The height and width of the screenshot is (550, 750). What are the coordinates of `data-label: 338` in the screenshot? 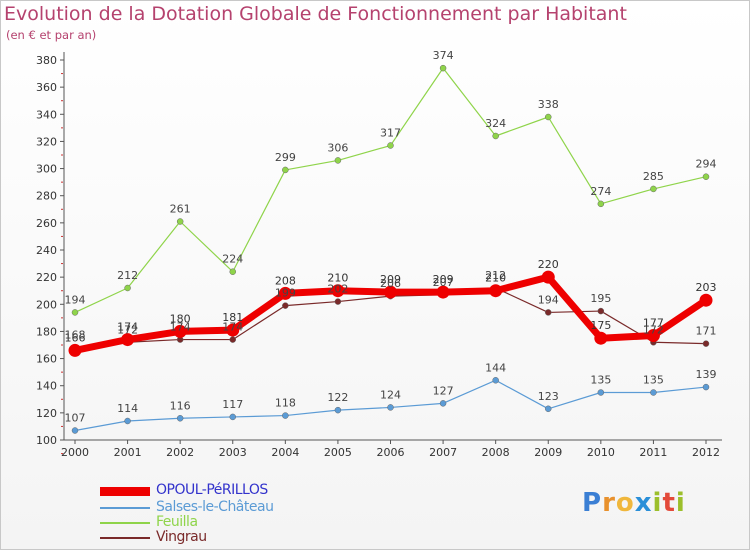 It's located at (548, 104).